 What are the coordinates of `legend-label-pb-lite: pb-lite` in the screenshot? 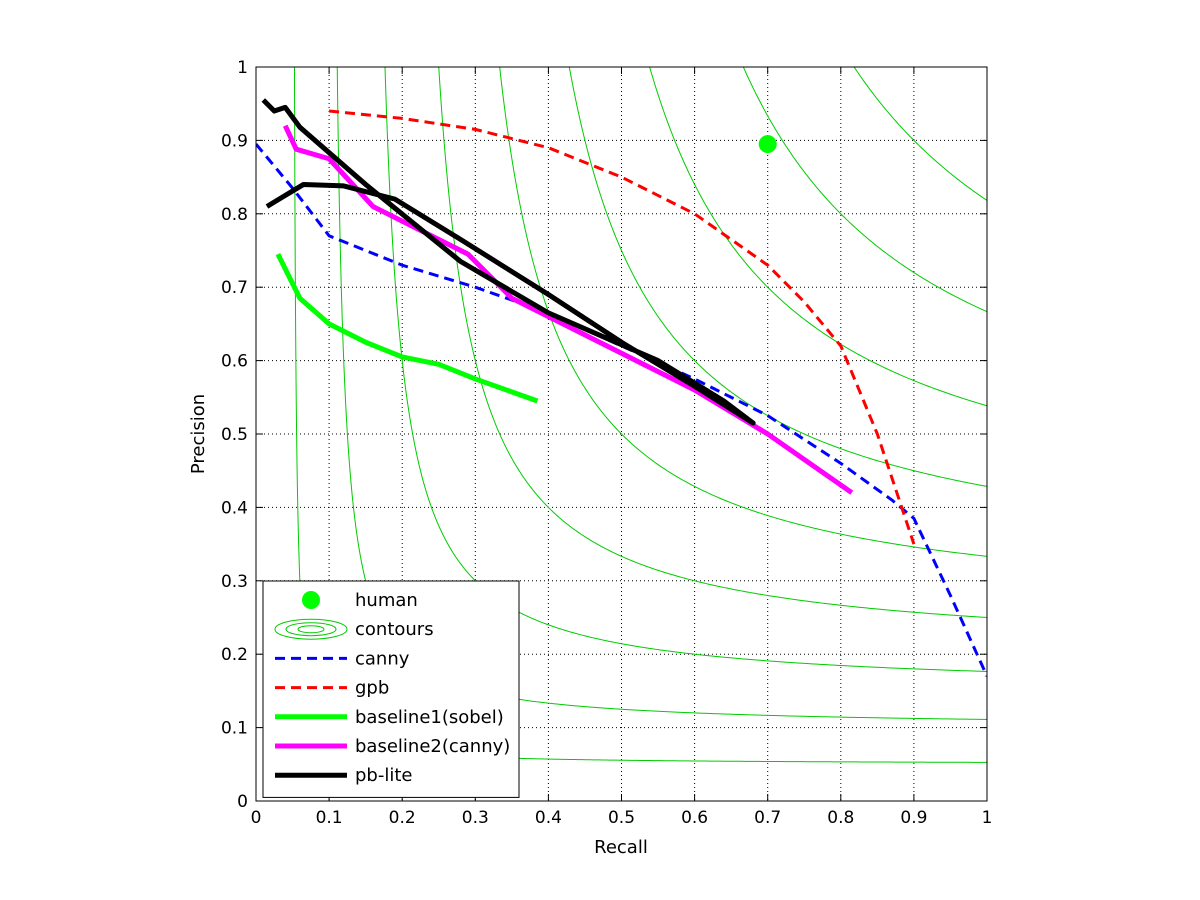 It's located at (383, 775).